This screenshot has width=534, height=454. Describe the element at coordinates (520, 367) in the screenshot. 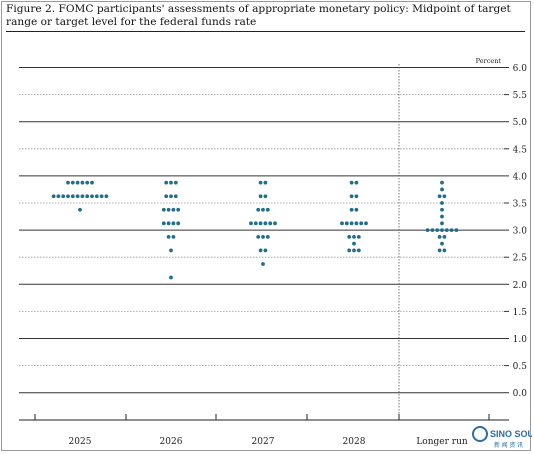

I see `y-tick-label: 0.5` at that location.